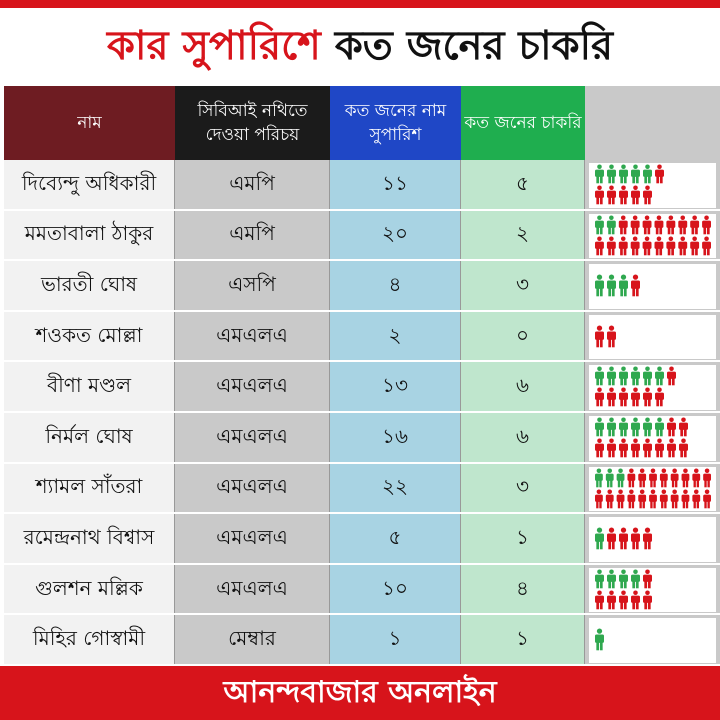 This screenshot has width=720, height=720. Describe the element at coordinates (395, 286) in the screenshot. I see `cell-recommended: ৪` at that location.